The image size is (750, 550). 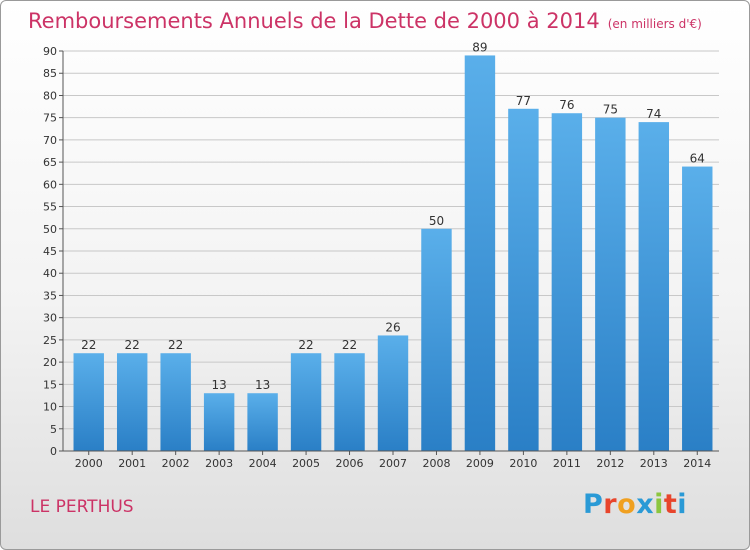 What do you see at coordinates (610, 504) in the screenshot?
I see `logo-letter: r` at bounding box center [610, 504].